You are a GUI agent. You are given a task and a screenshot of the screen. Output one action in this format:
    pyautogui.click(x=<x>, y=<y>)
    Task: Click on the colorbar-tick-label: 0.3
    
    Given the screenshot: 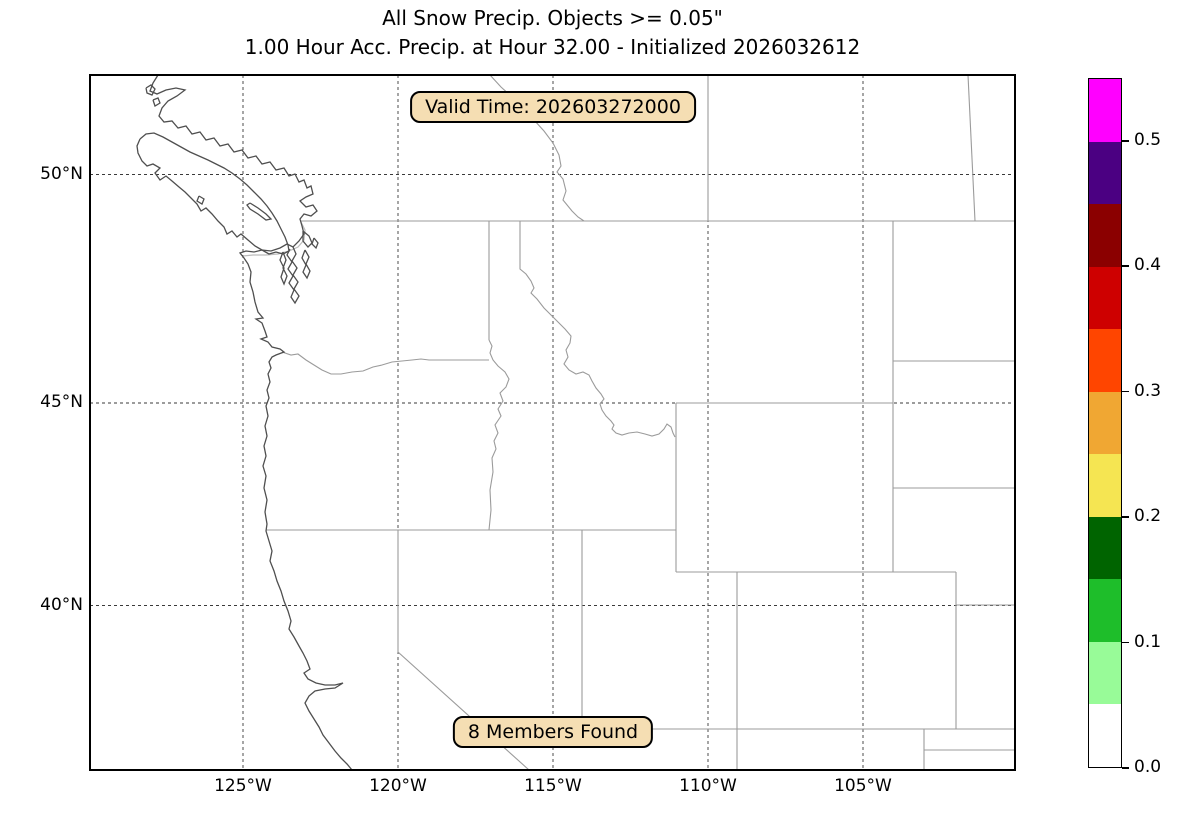 What is the action you would take?
    pyautogui.click(x=1148, y=390)
    